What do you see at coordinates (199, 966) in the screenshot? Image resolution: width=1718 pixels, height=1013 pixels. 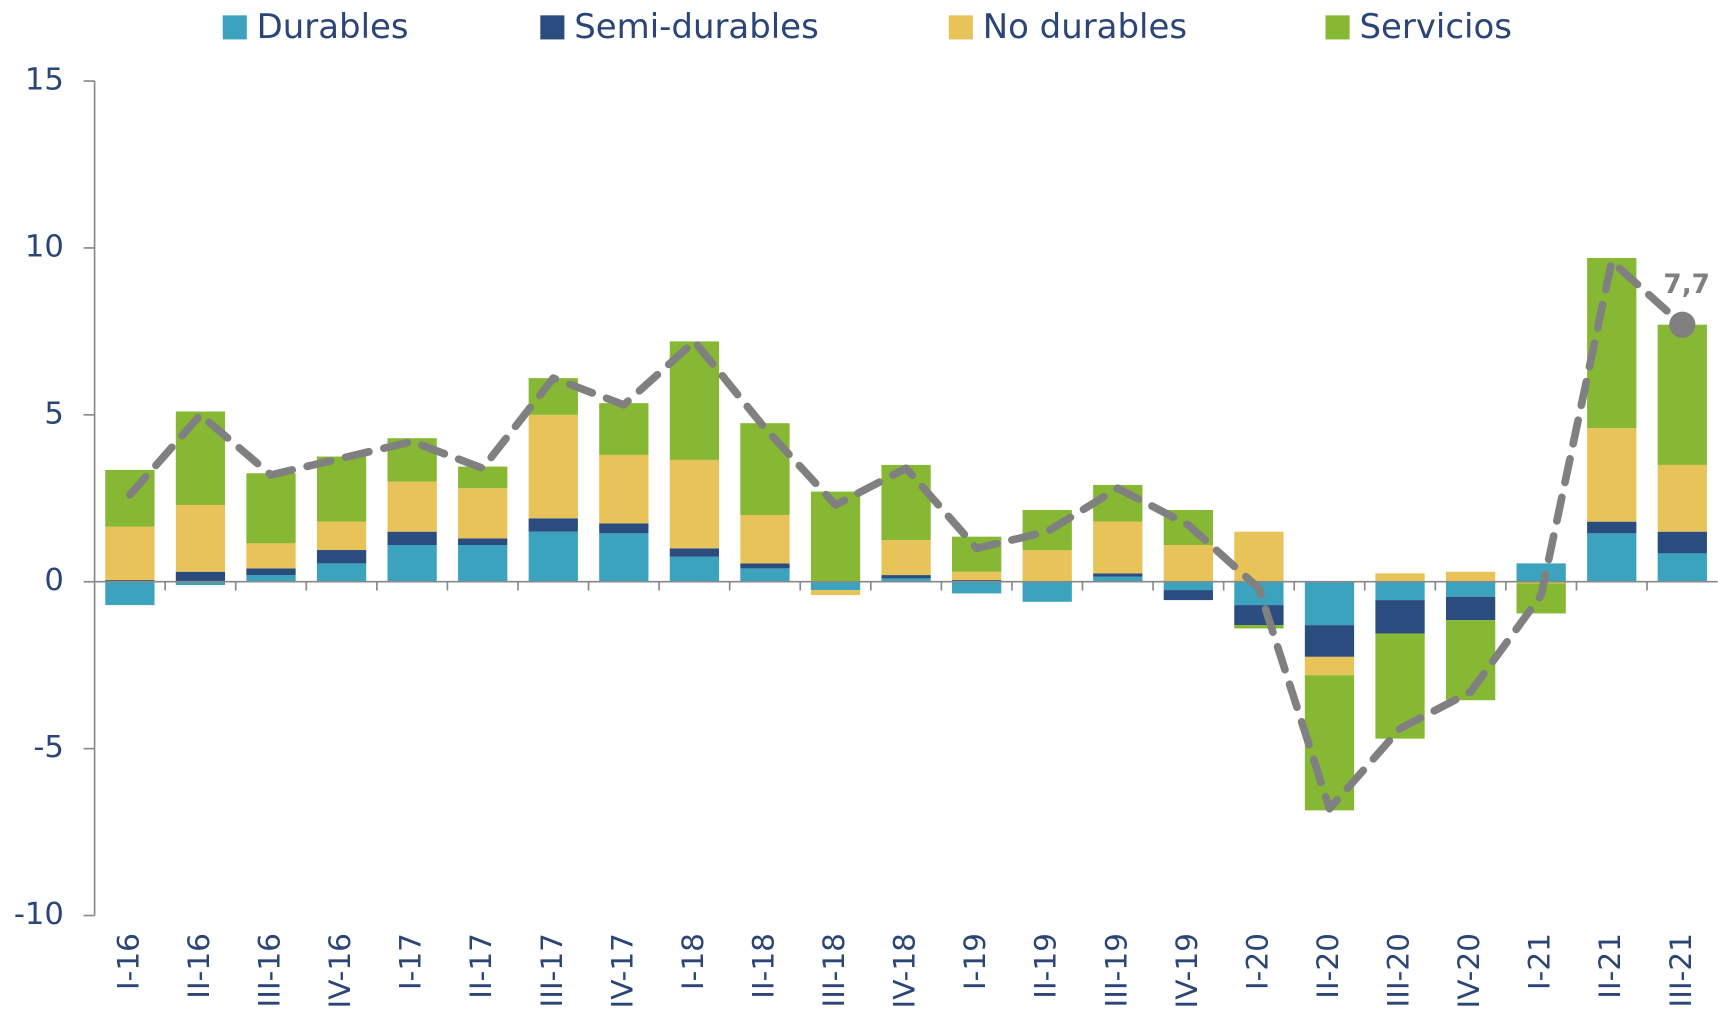 I see `x-tick-label: II-16` at bounding box center [199, 966].